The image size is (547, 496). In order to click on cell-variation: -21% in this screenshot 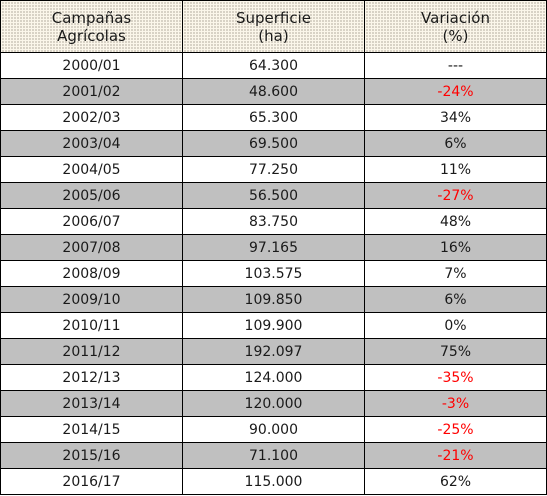, I will do `click(455, 455)`.